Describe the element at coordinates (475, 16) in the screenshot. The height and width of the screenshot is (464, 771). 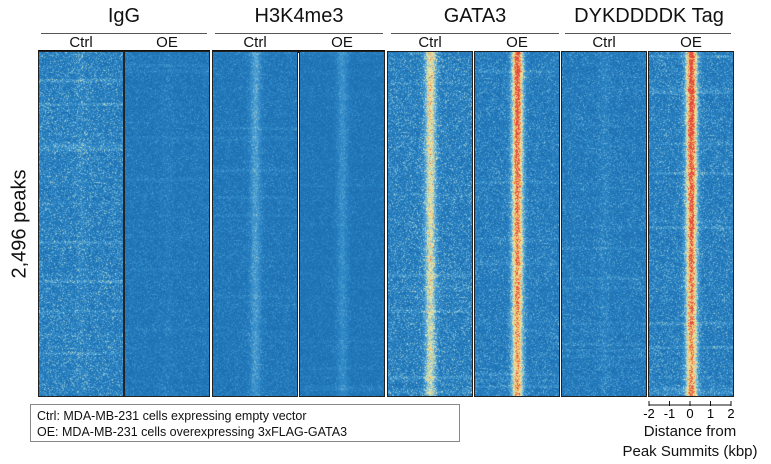
I see `group-title-gata3: GATA3` at that location.